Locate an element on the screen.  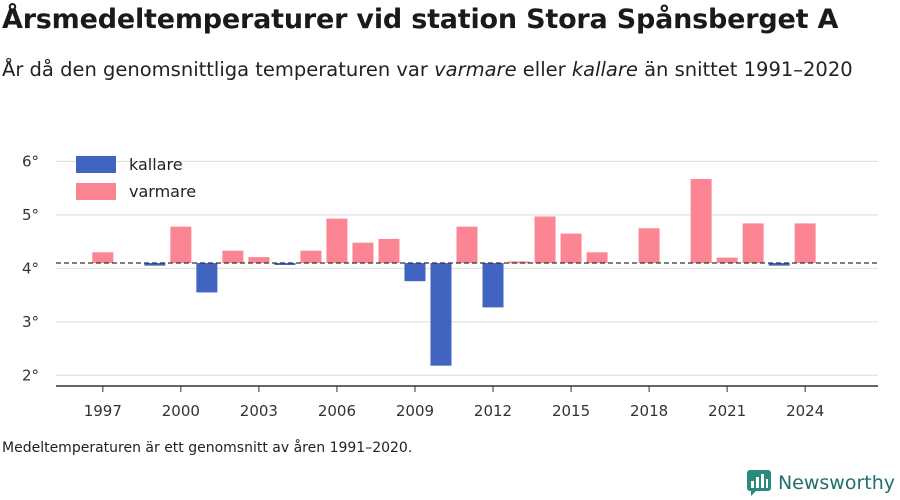
x-tick-label: 2012 is located at coordinates (493, 411).